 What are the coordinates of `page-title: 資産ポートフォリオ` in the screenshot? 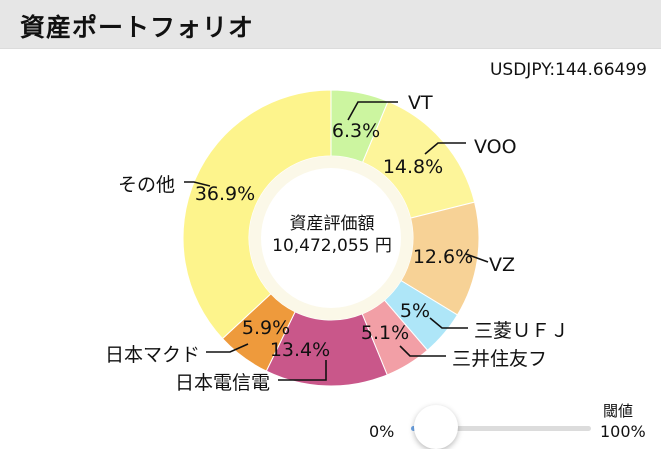 It's located at (137, 27).